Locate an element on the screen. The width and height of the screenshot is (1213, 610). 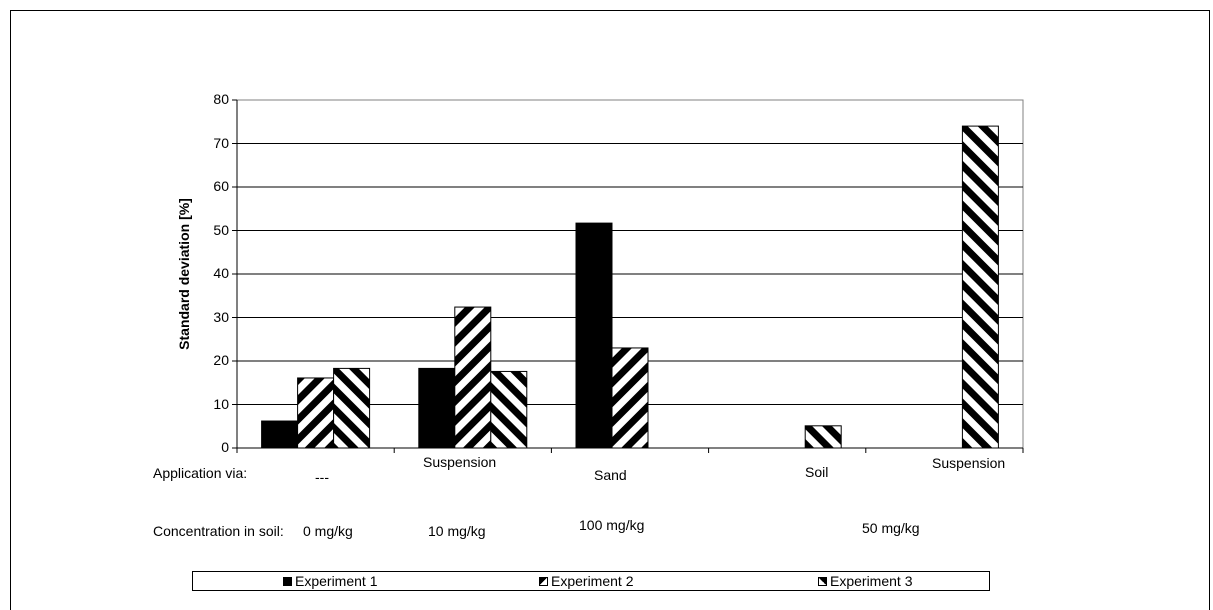
y-tick-label: 40 is located at coordinates (221, 273).